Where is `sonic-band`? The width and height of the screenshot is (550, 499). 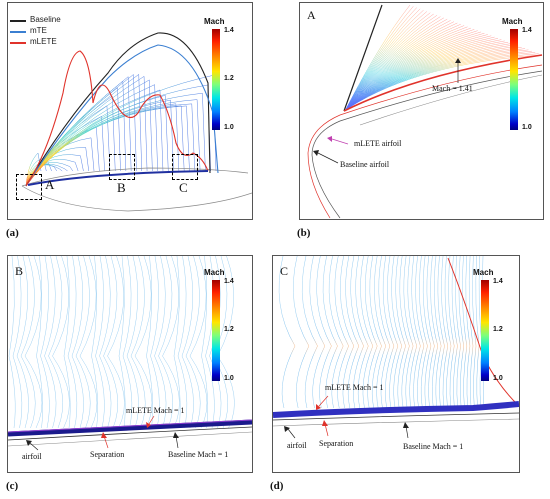
sonic-band is located at coordinates (396, 409).